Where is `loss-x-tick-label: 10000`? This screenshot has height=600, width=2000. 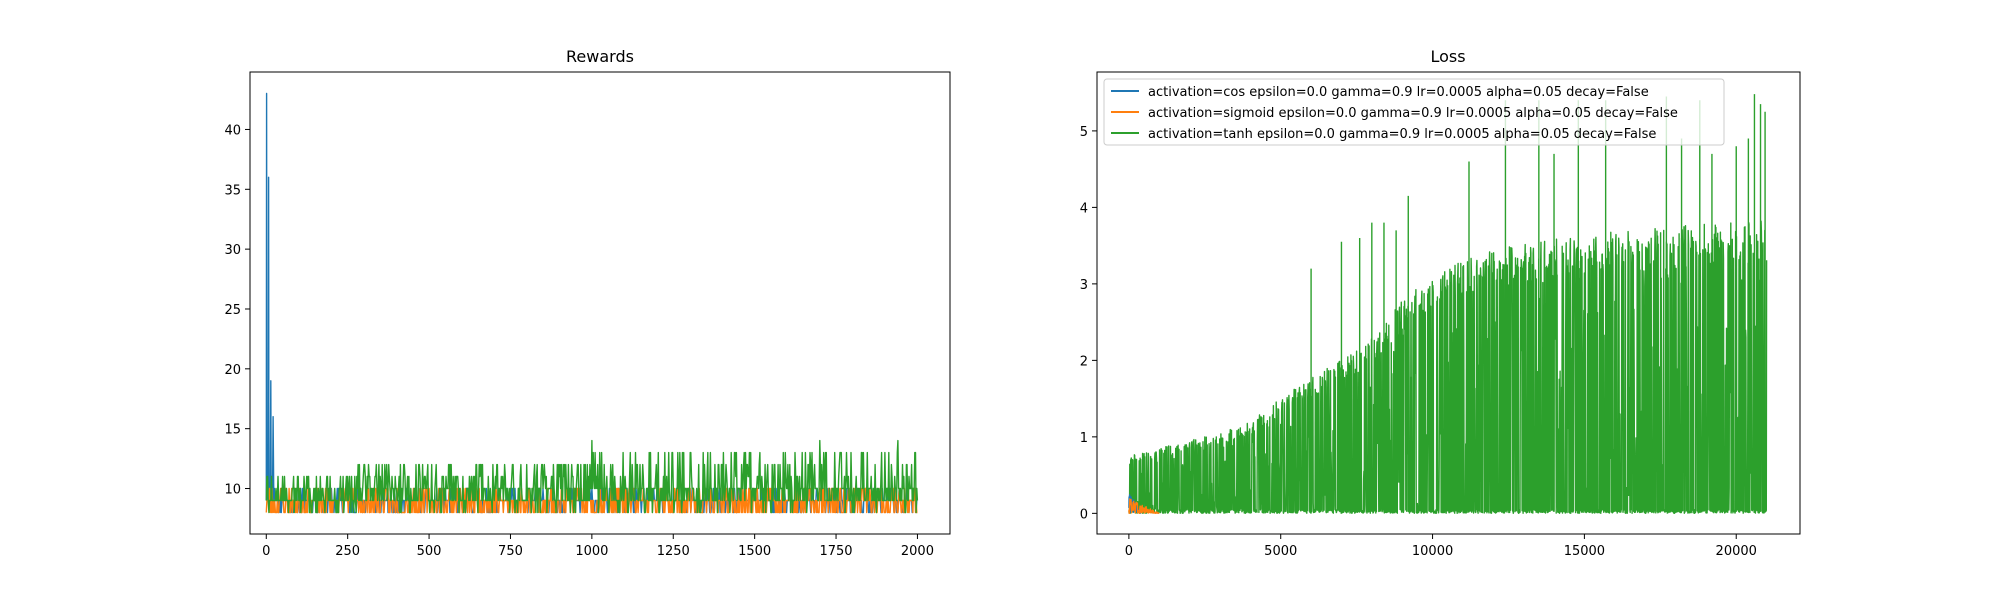 loss-x-tick-label: 10000 is located at coordinates (1432, 551).